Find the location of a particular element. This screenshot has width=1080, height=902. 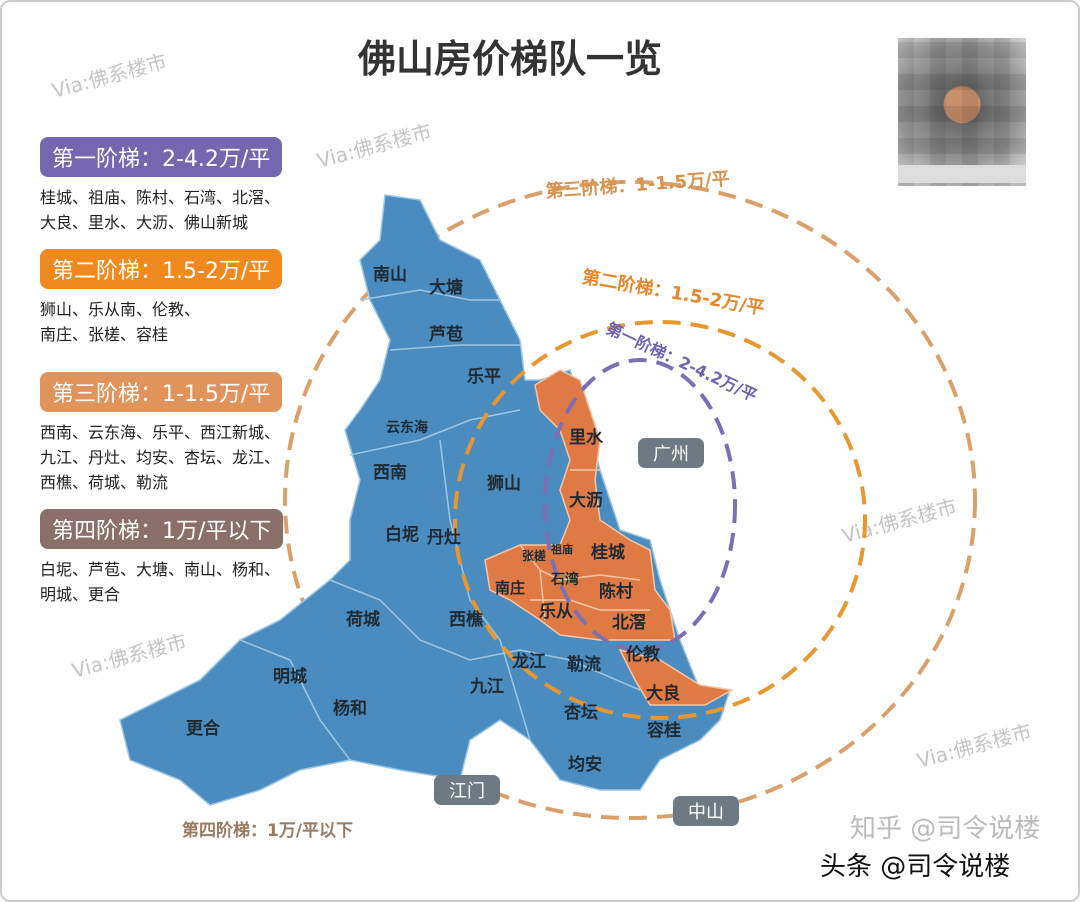

tier1-badge: 第一阶梯：2-4.2万/平 is located at coordinates (161, 157).